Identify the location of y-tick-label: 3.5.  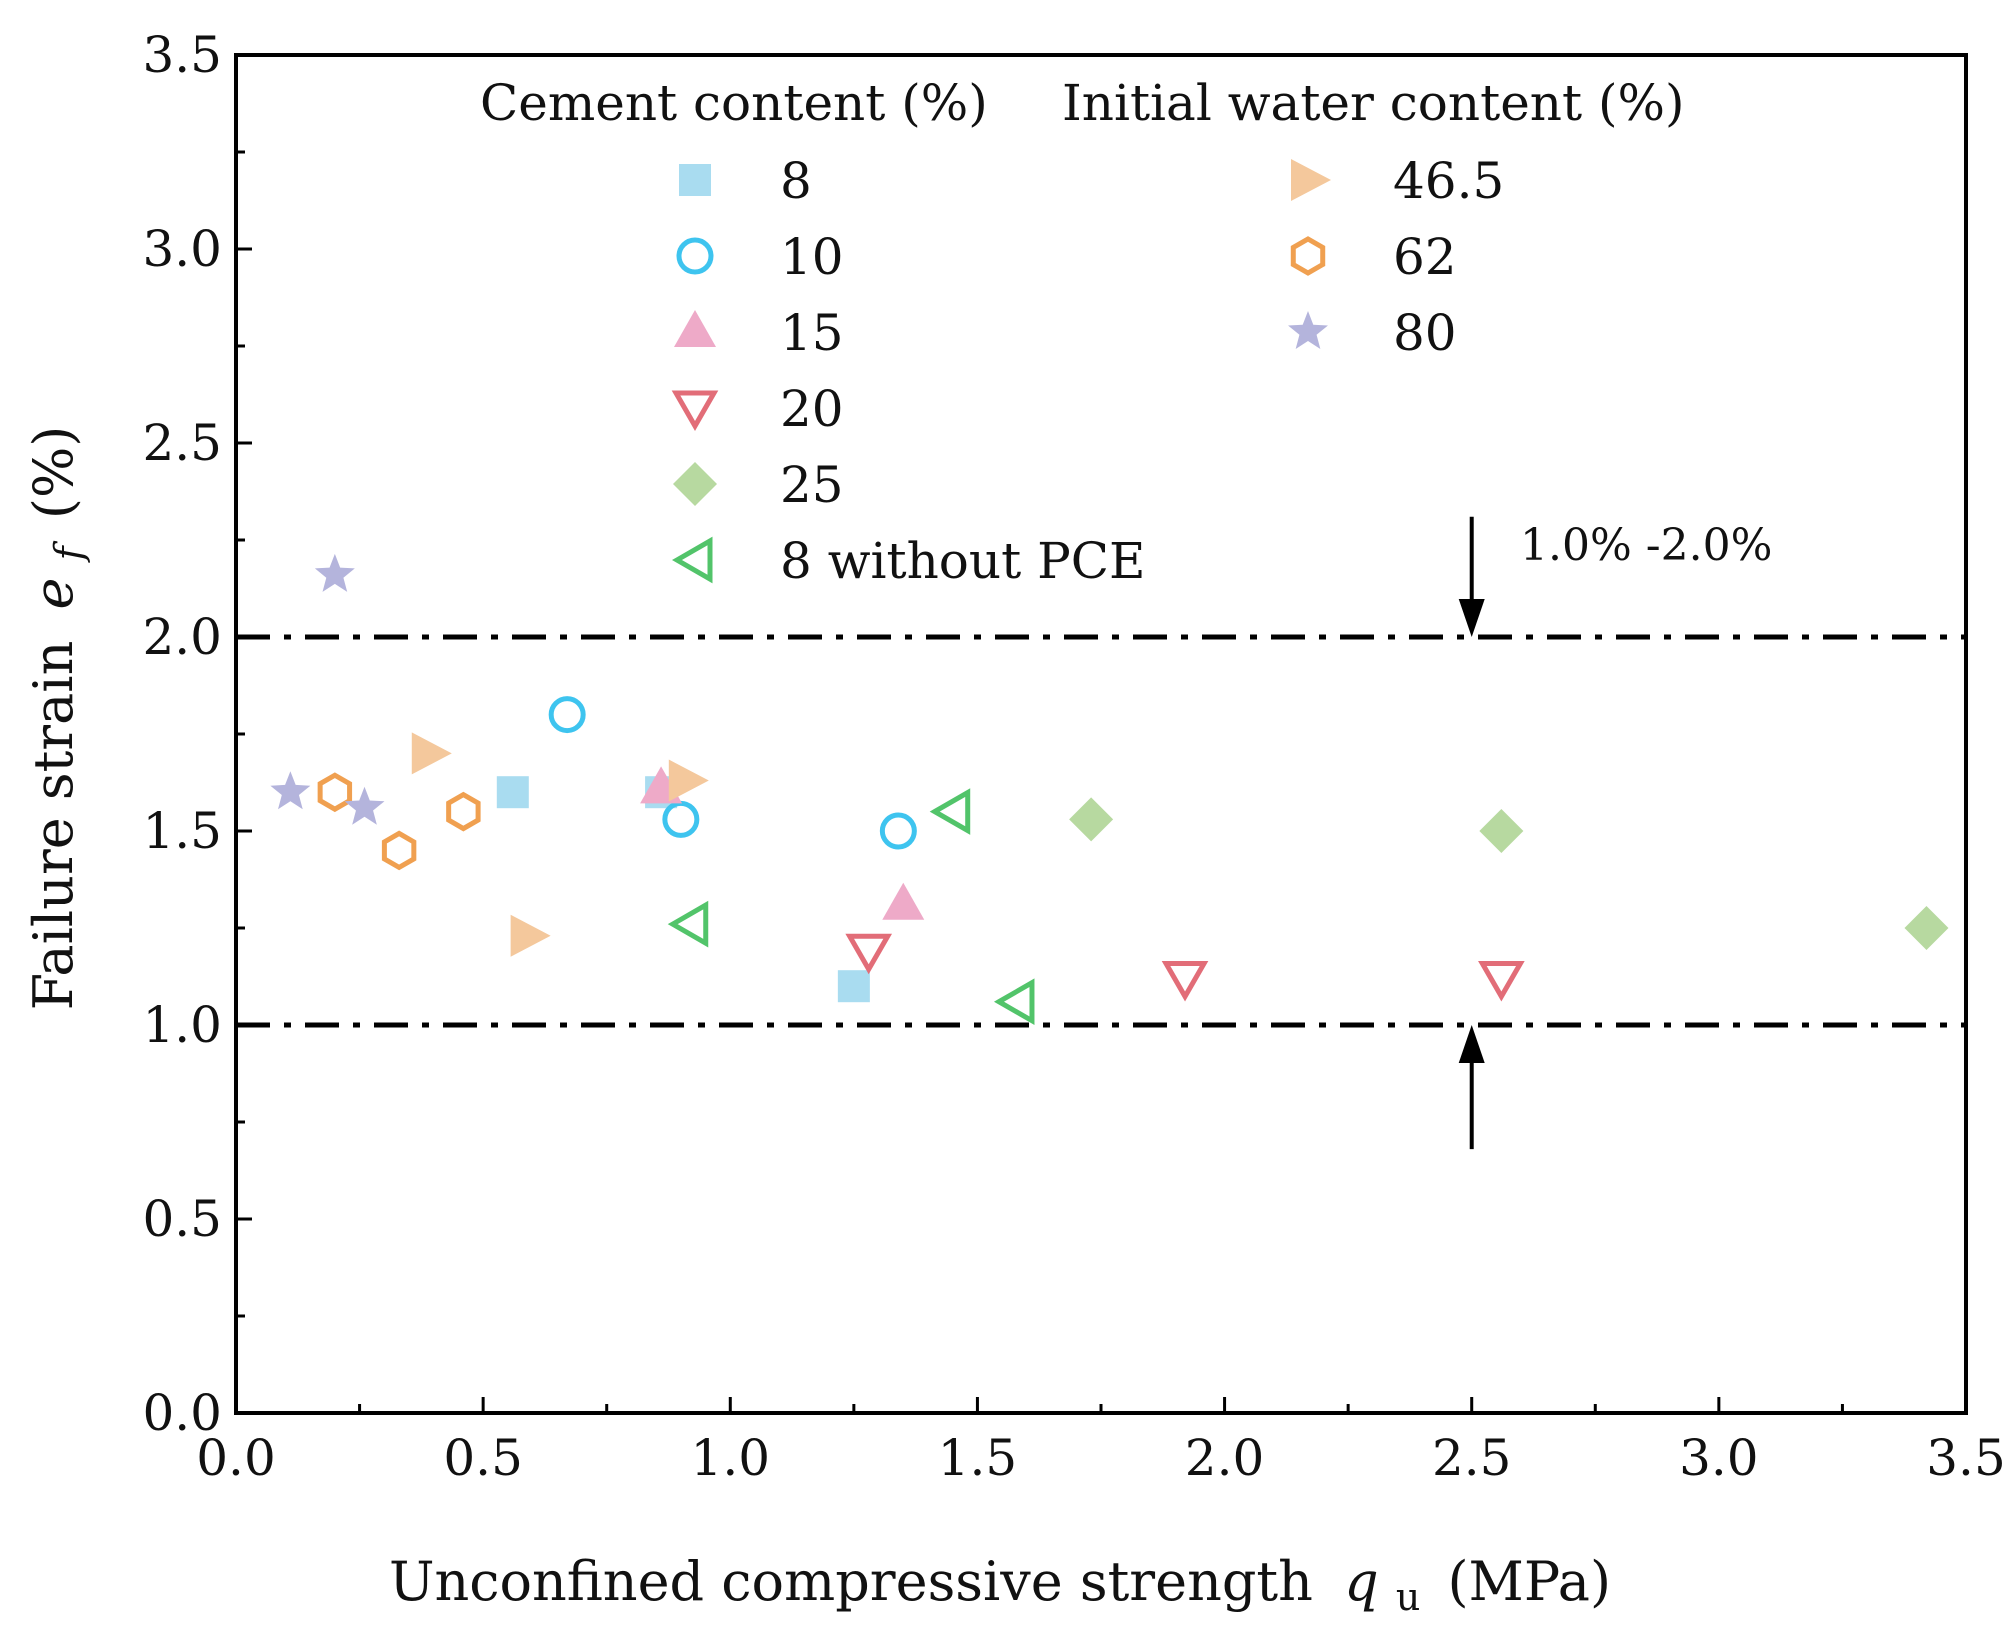
(182, 55).